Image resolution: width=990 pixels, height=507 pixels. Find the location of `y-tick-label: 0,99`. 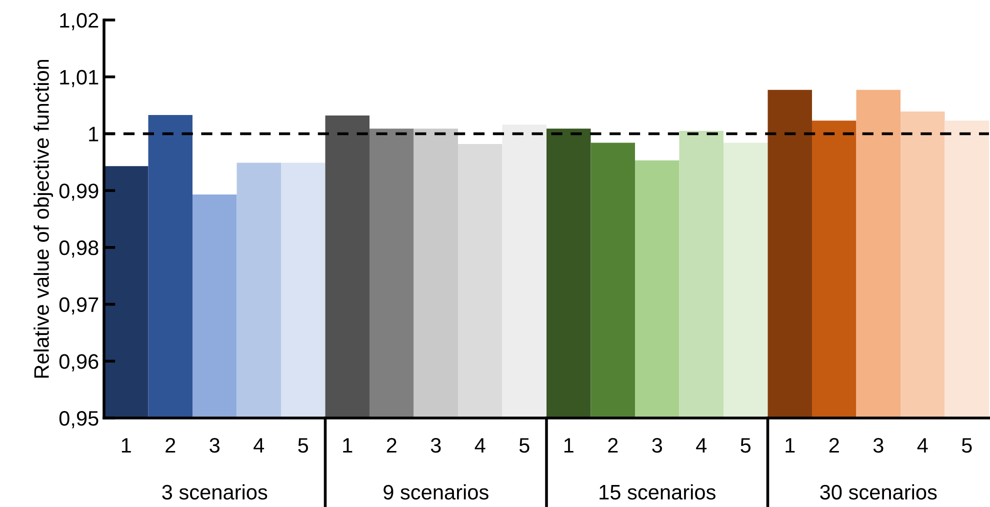

y-tick-label: 0,99 is located at coordinates (78, 192).